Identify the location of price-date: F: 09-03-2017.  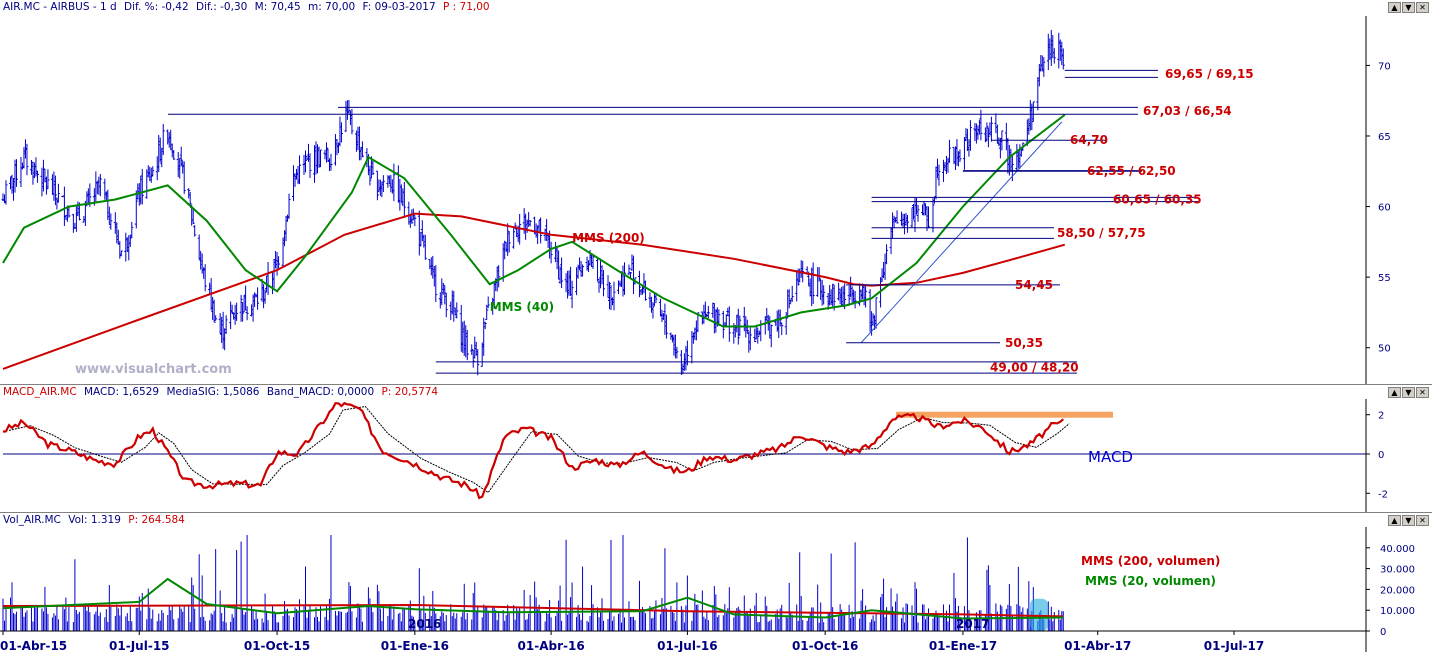
(399, 7).